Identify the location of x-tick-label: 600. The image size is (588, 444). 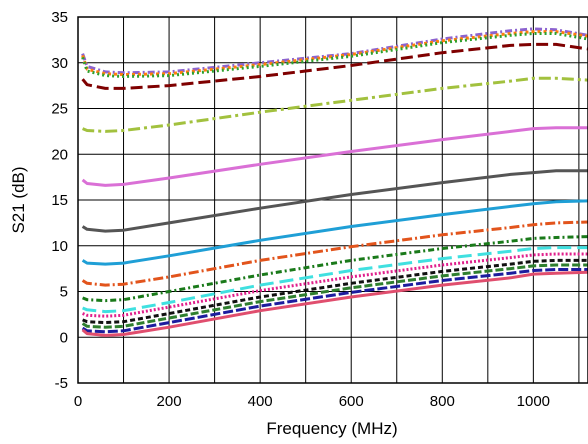
(351, 401).